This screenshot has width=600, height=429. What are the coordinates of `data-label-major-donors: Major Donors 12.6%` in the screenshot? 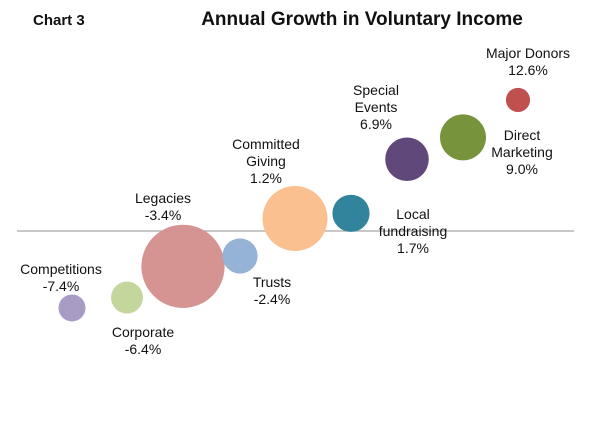 It's located at (528, 61).